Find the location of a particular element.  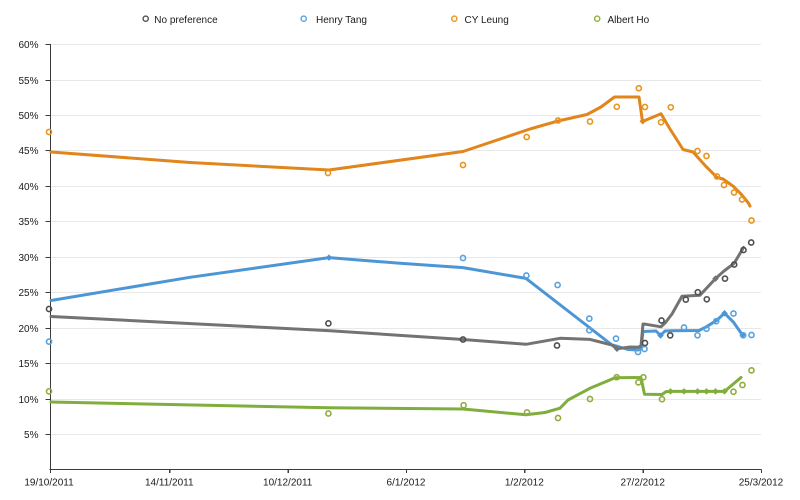

svg-text: 55% is located at coordinates (28, 81).